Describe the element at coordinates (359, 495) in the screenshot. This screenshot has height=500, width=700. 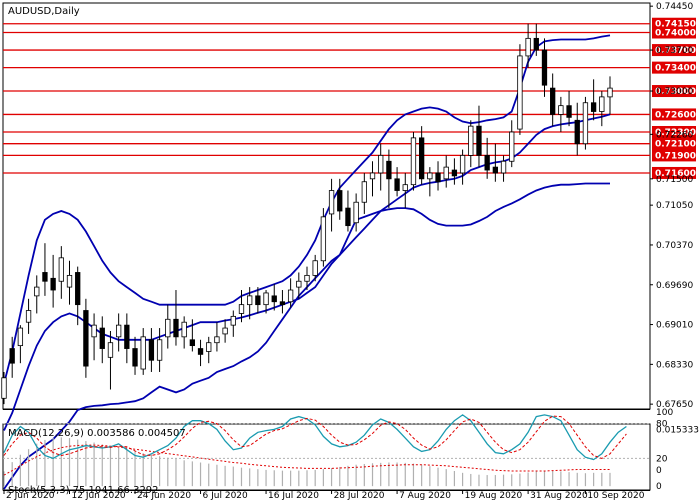
I see `x-tick-label: 28 Jul 2020` at that location.